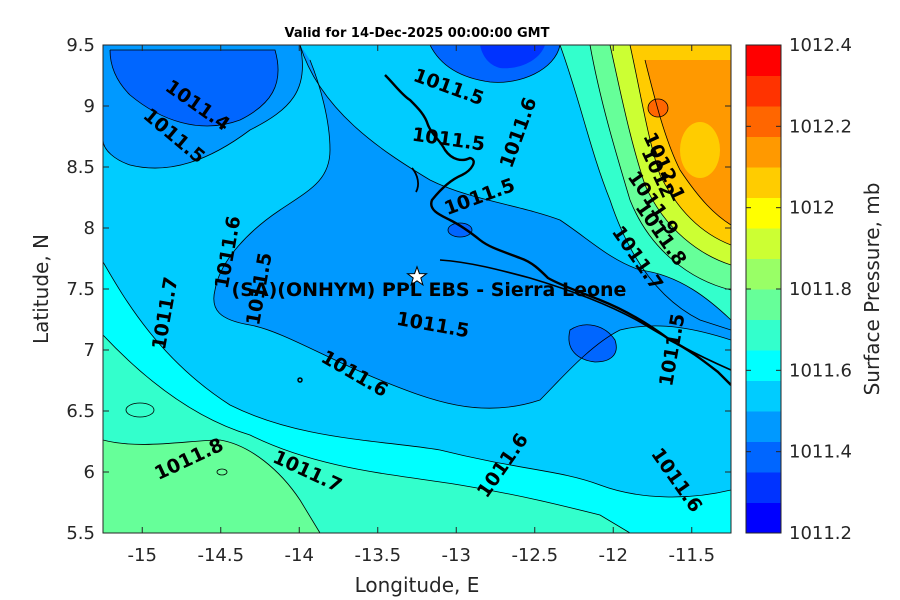 This screenshot has width=900, height=600. Describe the element at coordinates (872, 289) in the screenshot. I see `colorbar-label: Surface Pressure, mb` at that location.